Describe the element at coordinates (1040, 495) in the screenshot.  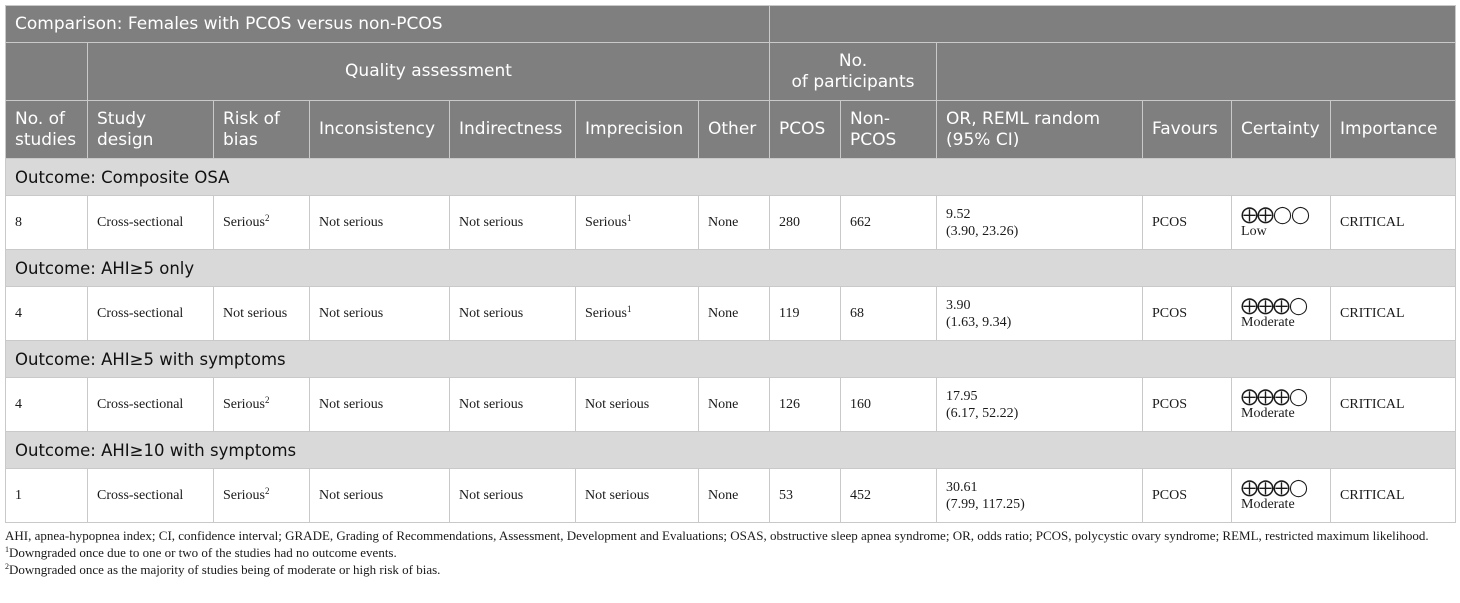
I see `cell-odds-ratio: 30.61 (7.99, 117.25)` at that location.